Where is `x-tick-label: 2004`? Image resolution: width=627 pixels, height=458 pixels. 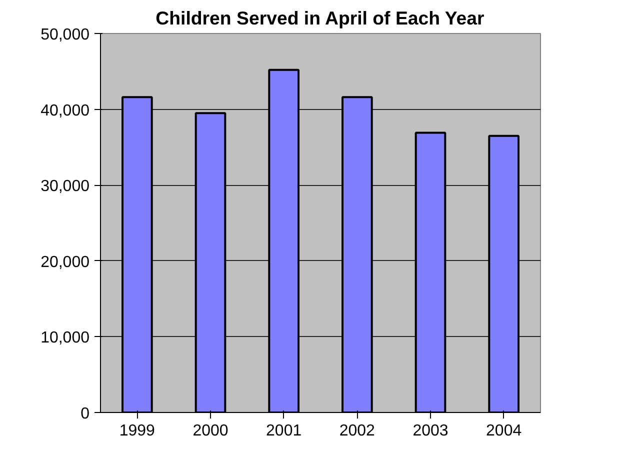 x-tick-label: 2004 is located at coordinates (504, 431).